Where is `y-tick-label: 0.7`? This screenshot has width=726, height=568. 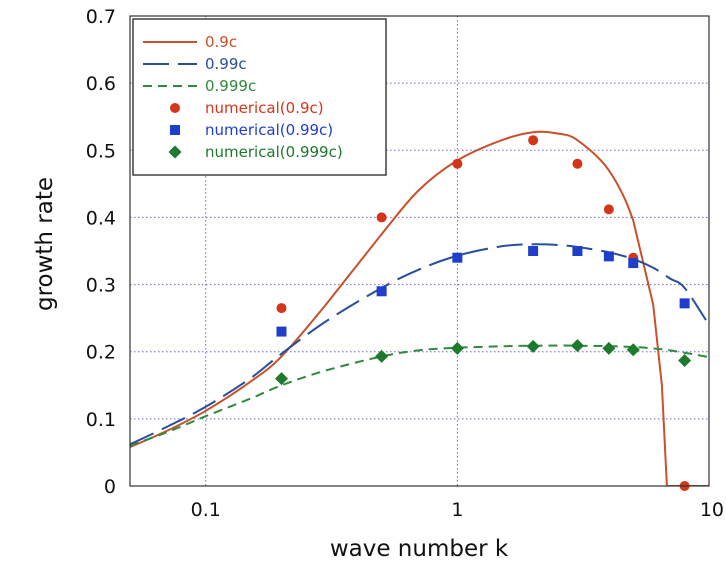
y-tick-label: 0.7 is located at coordinates (101, 17).